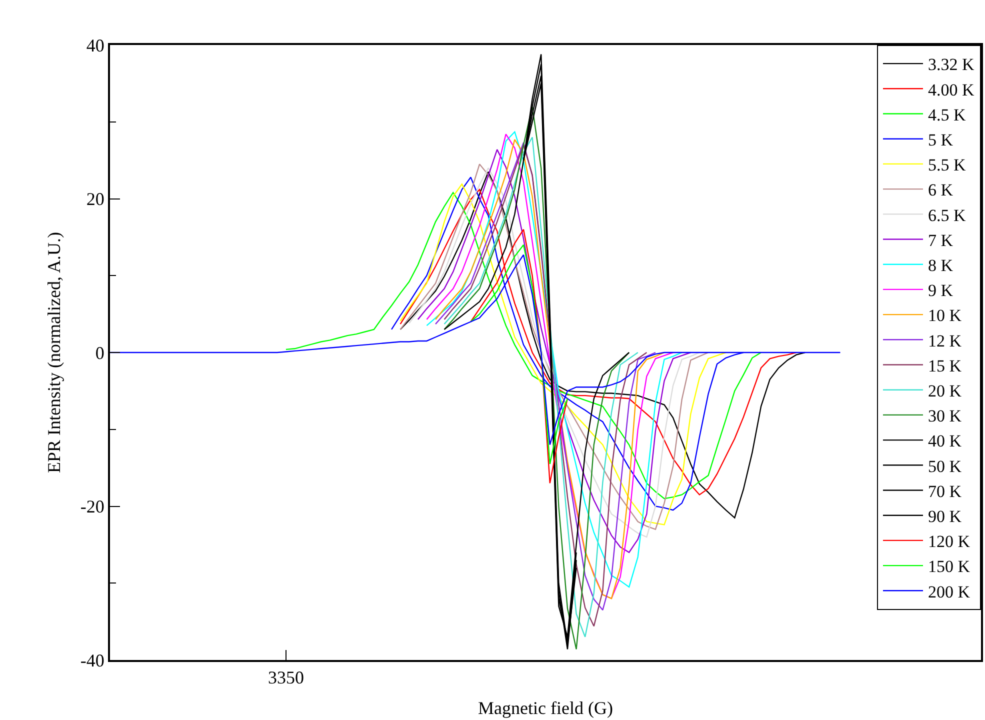 This screenshot has width=985, height=720. Describe the element at coordinates (941, 140) in the screenshot. I see `legend-label: 5 K` at that location.